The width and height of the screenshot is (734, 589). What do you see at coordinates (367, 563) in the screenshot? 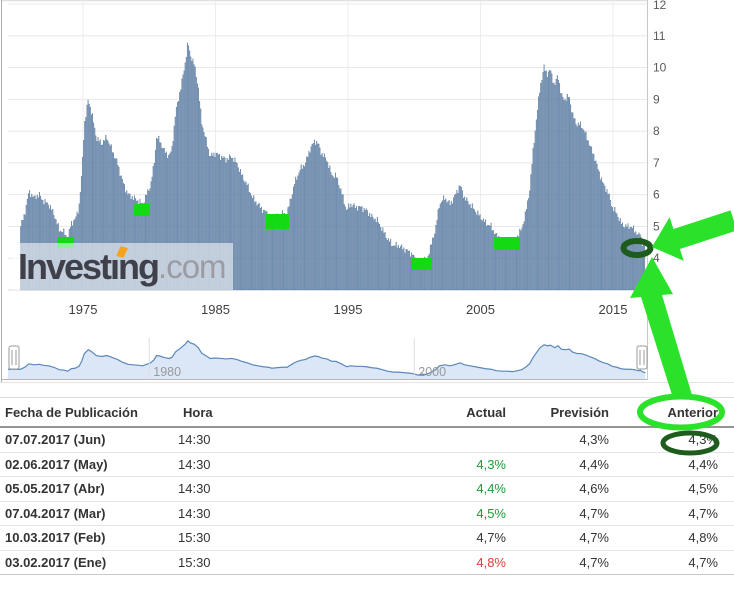
I see `table-row: 03.02.2017 (Ene) 15:30 4,8% 4,7% 4,7%` at bounding box center [367, 563].